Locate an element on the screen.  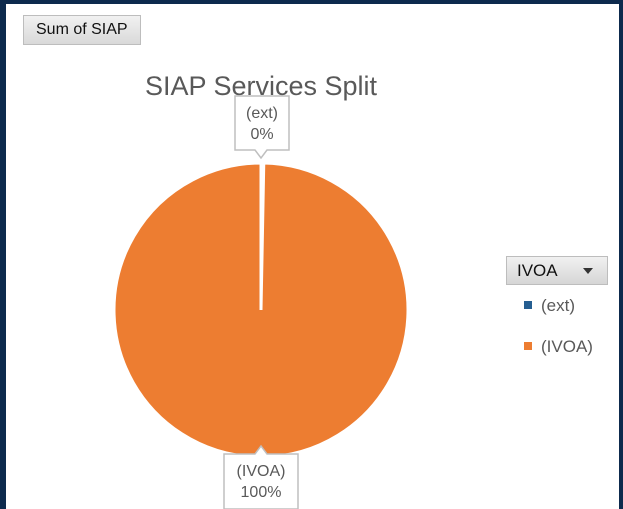
data-label-ext: (ext) 0% is located at coordinates (262, 127).